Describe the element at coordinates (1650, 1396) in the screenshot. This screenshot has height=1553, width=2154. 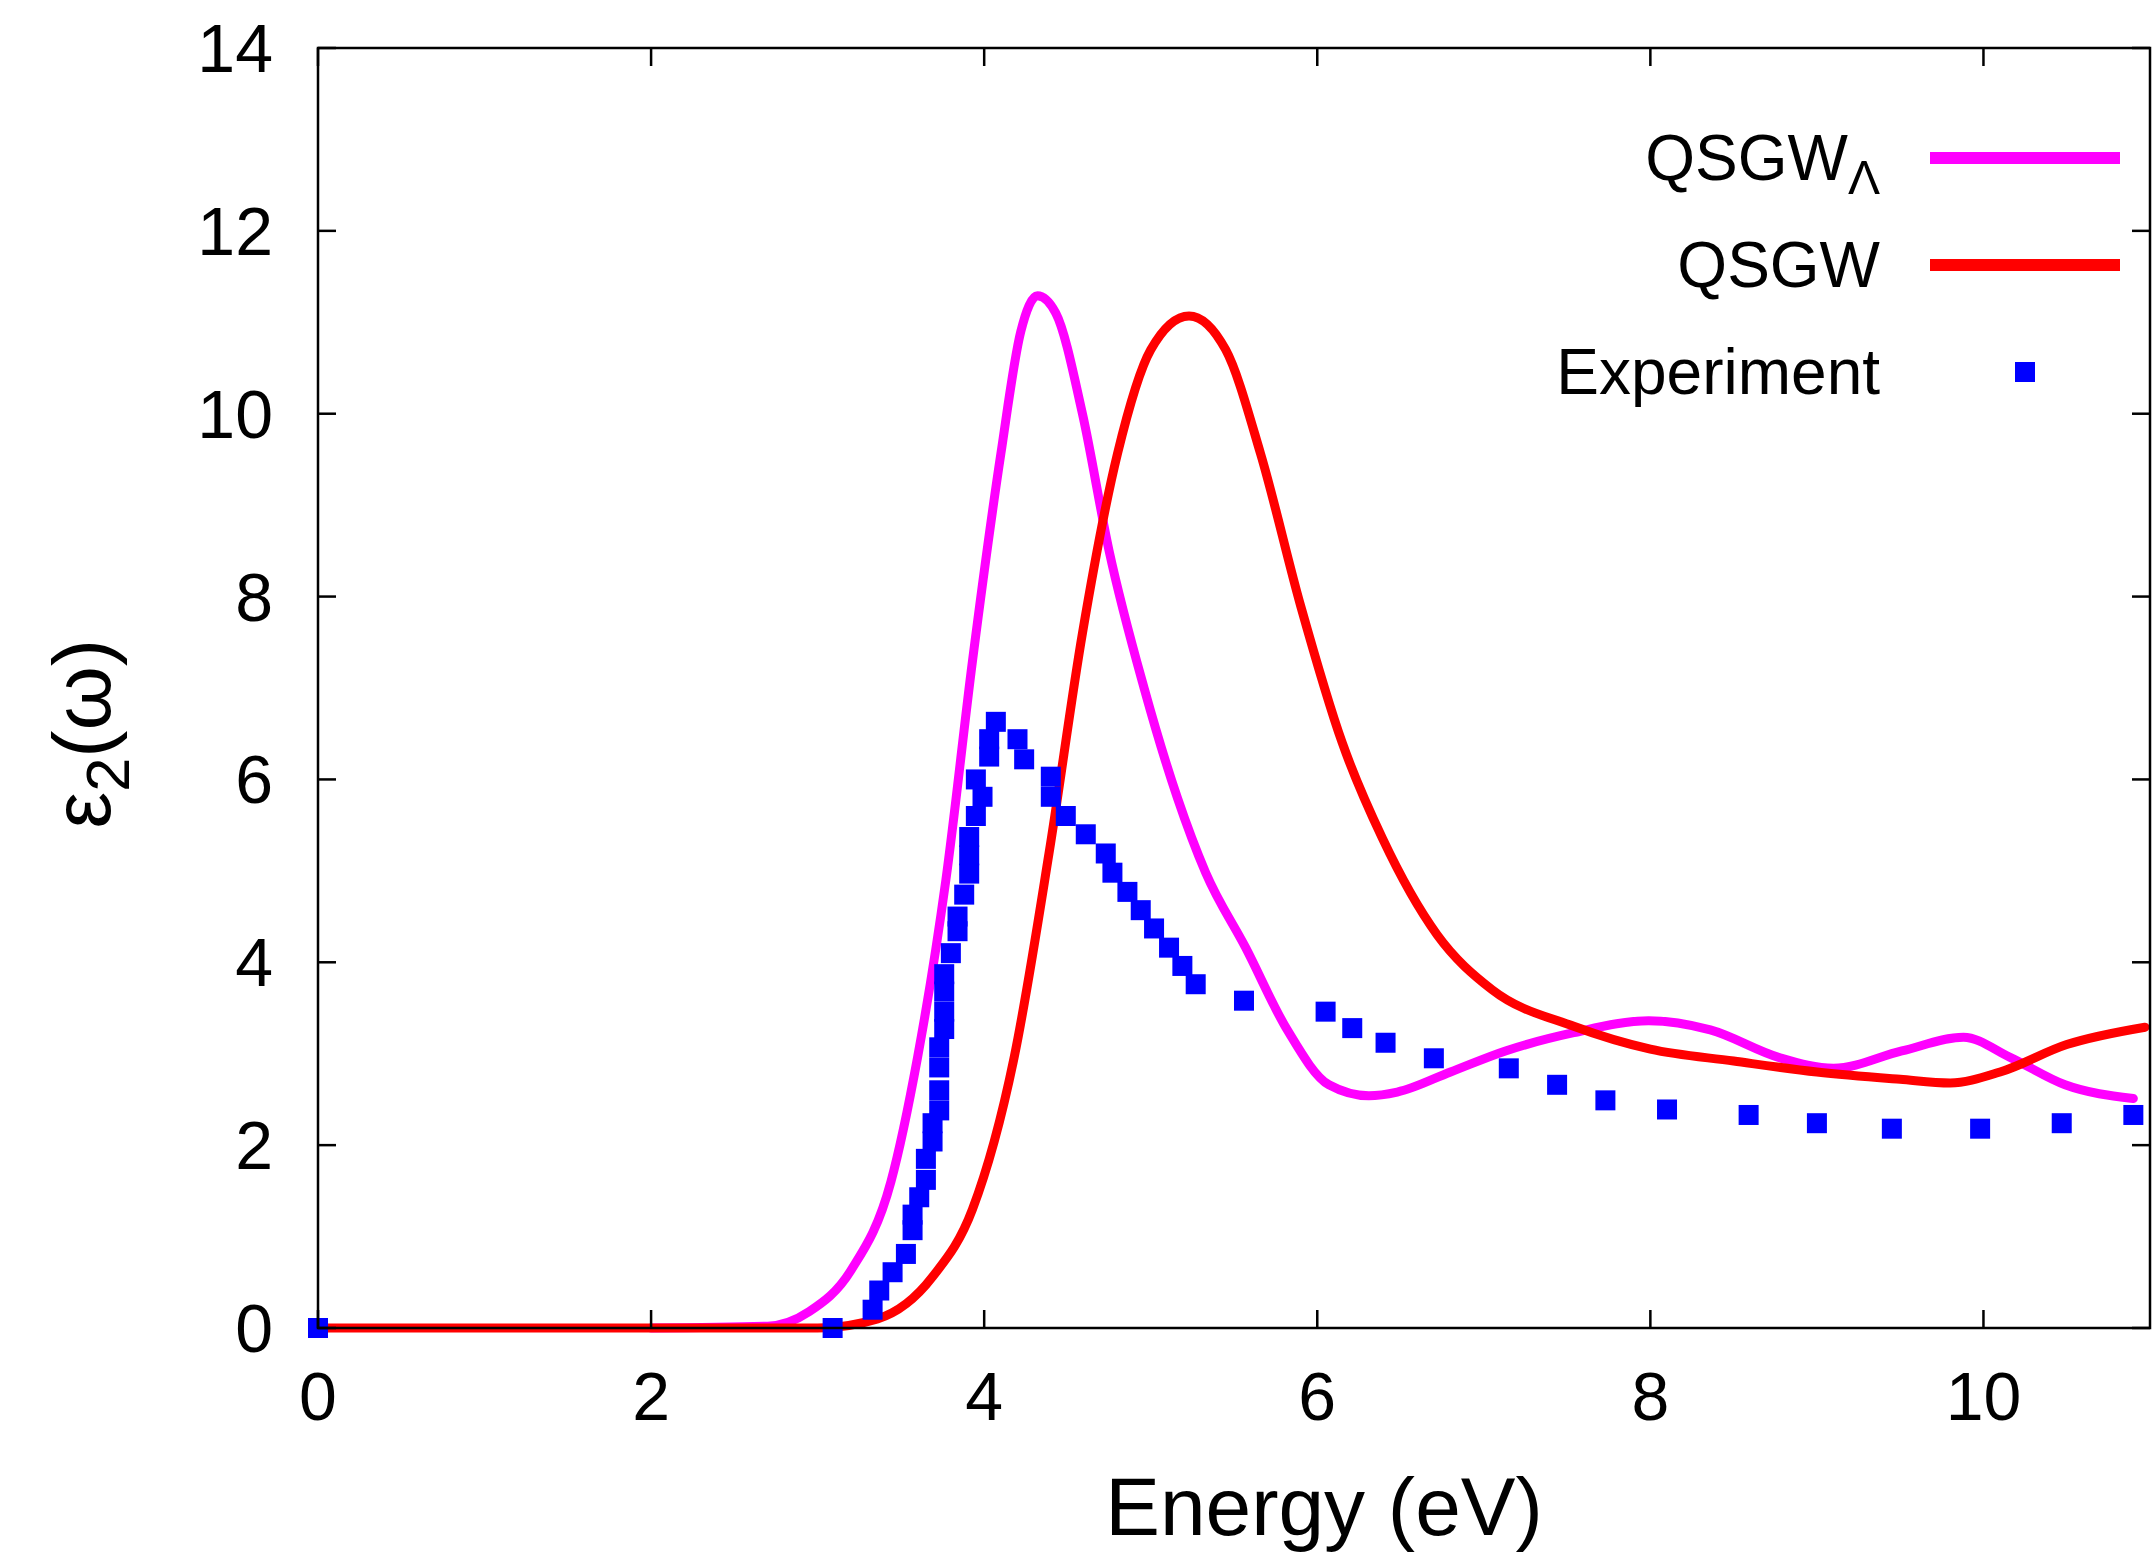
I see `x-tick-label: 8` at that location.